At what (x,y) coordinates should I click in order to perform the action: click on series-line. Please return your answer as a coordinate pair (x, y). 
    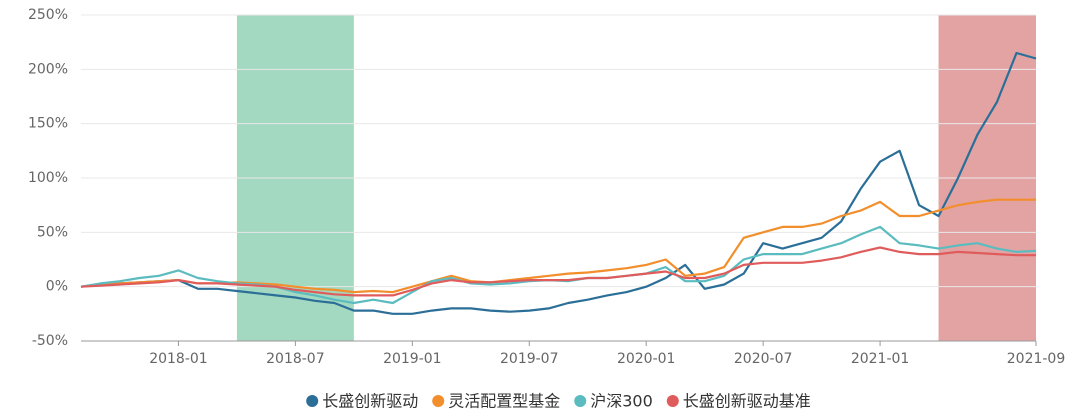
    Looking at the image, I should click on (558, 271).